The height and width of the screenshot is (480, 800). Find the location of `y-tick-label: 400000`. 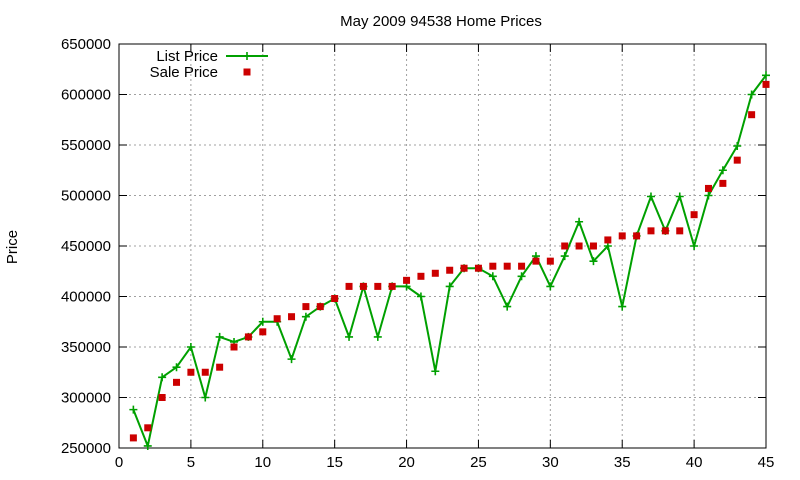

y-tick-label: 400000 is located at coordinates (86, 297).